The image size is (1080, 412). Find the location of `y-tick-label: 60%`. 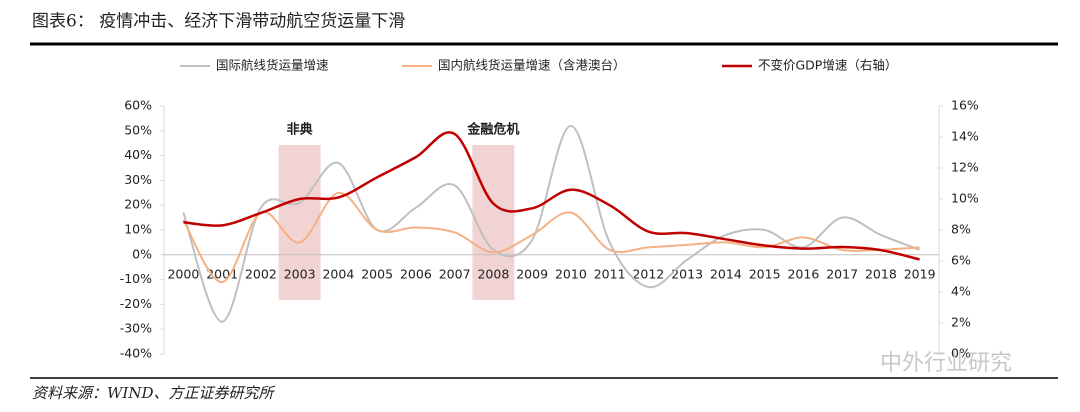

y-tick-label: 60% is located at coordinates (138, 105).